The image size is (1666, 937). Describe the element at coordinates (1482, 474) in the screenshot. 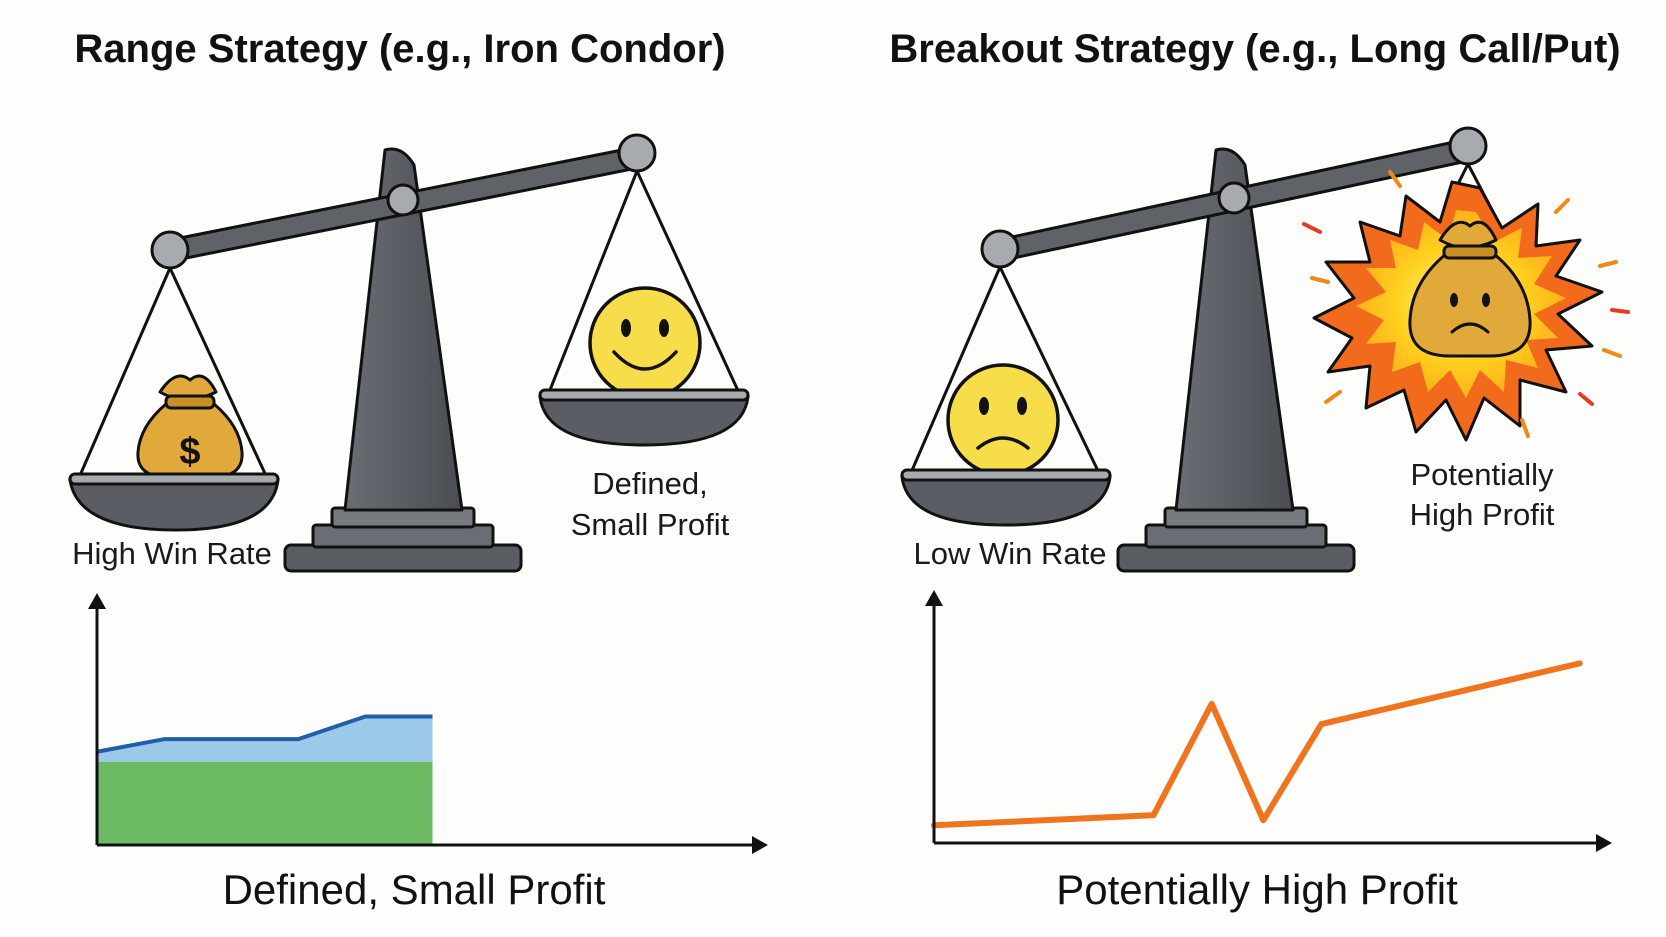

I see `right-potentially-label-line1: Potentially` at that location.